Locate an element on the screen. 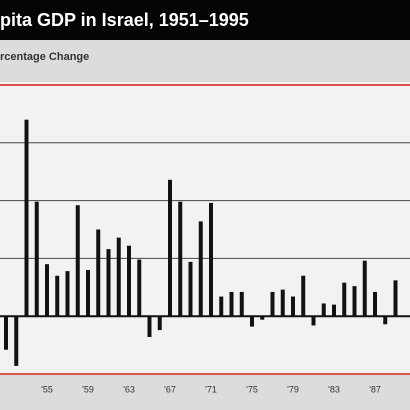  x-tick-label: '79 is located at coordinates (293, 389).